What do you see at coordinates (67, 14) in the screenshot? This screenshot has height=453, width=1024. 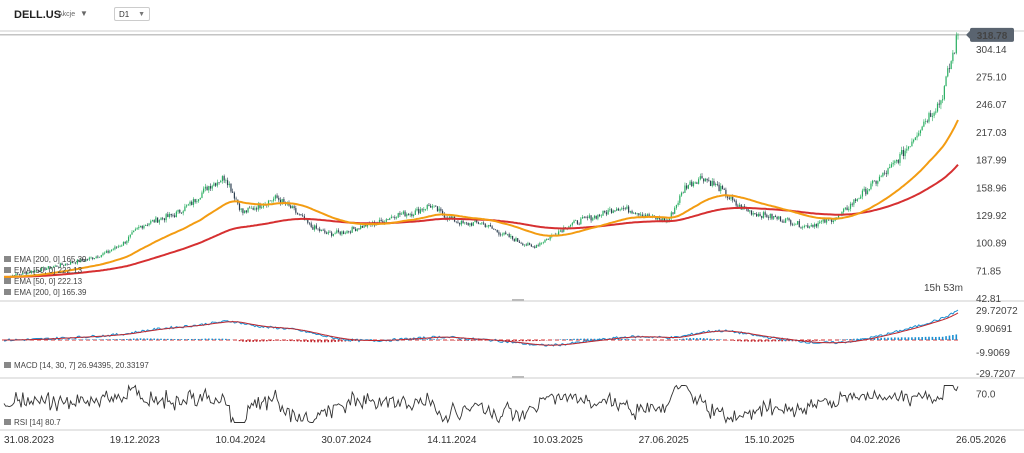 I see `symbol-type: Akcje` at bounding box center [67, 14].